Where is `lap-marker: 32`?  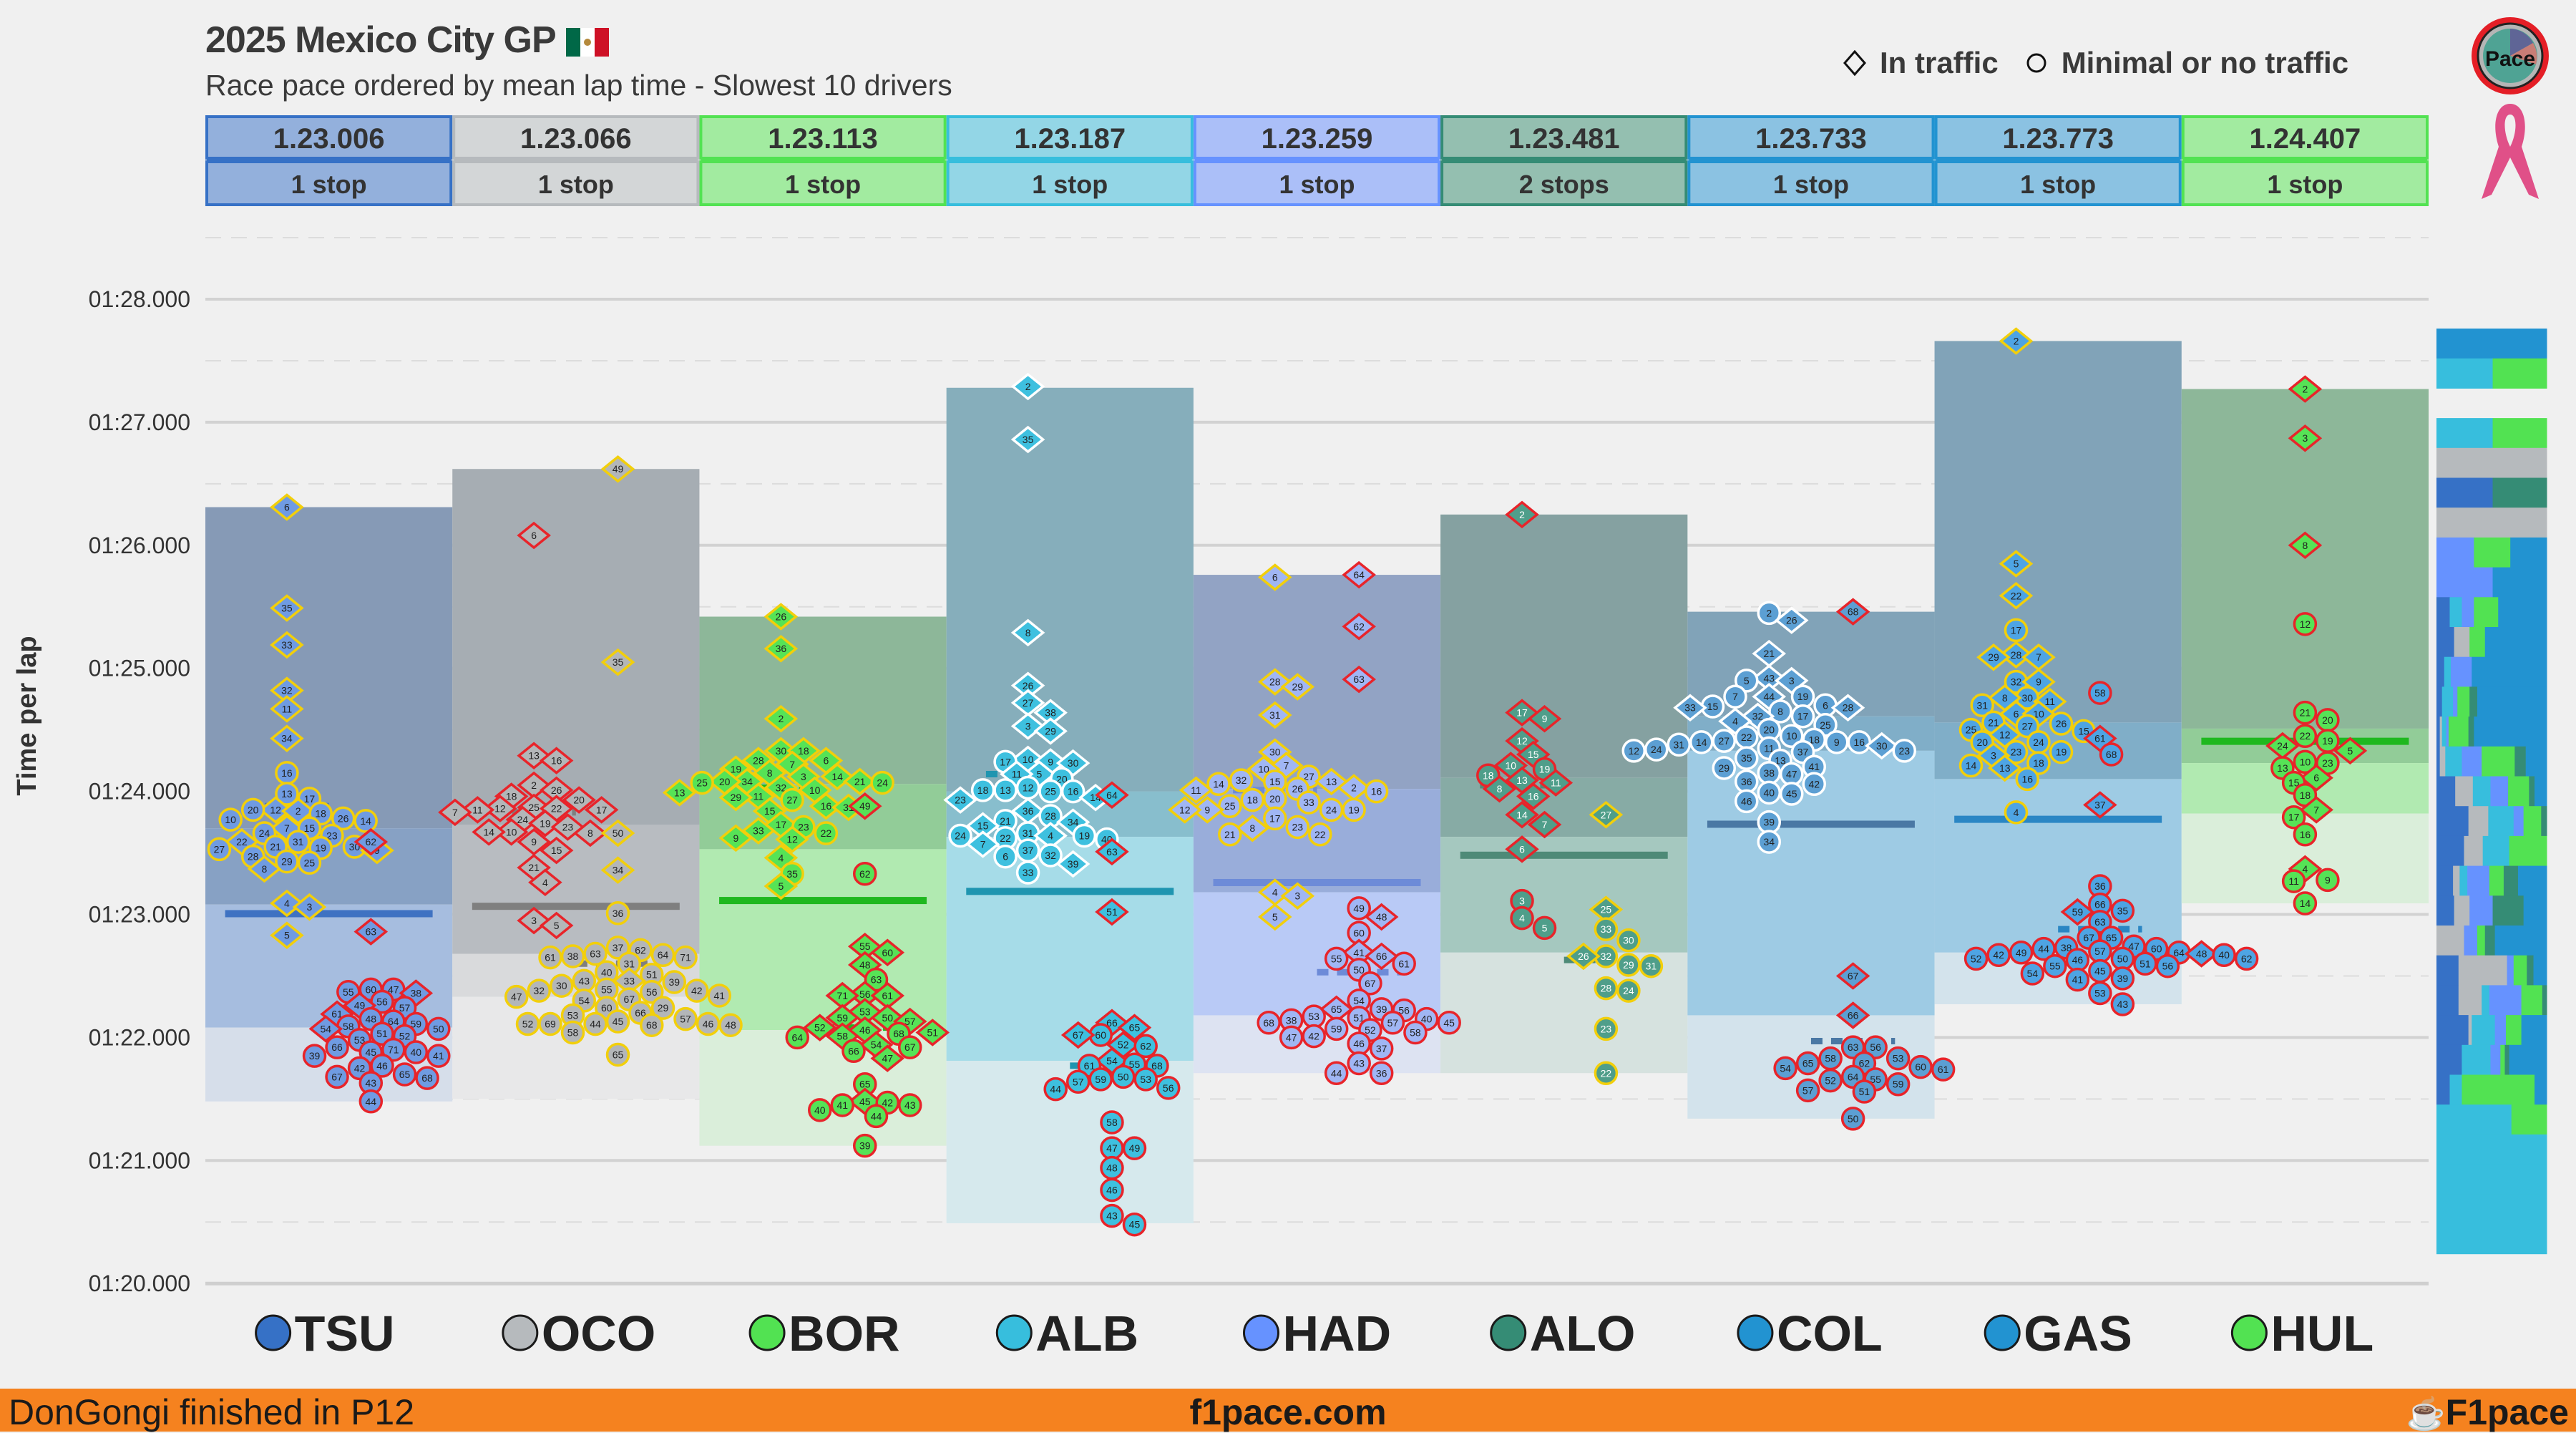 lap-marker: 32 is located at coordinates (2016, 681).